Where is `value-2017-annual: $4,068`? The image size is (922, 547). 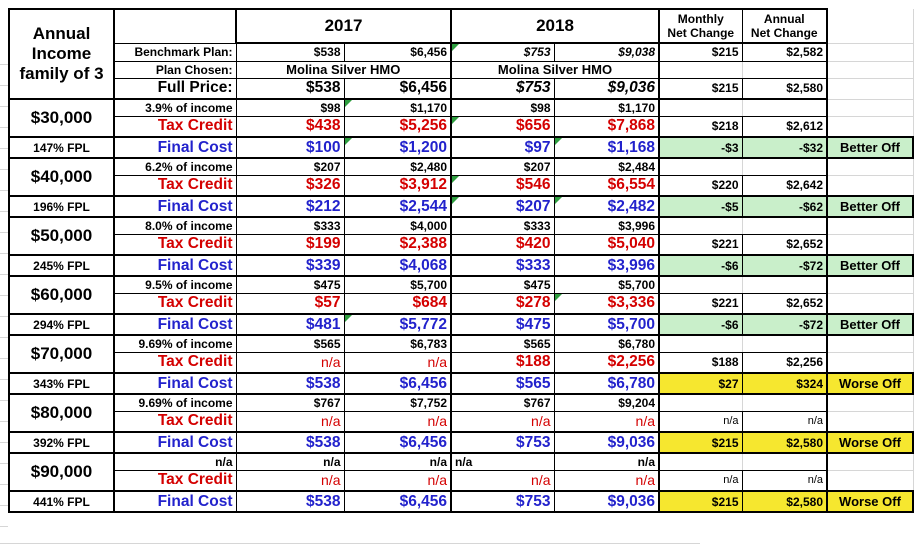
value-2017-annual: $4,068 is located at coordinates (397, 265).